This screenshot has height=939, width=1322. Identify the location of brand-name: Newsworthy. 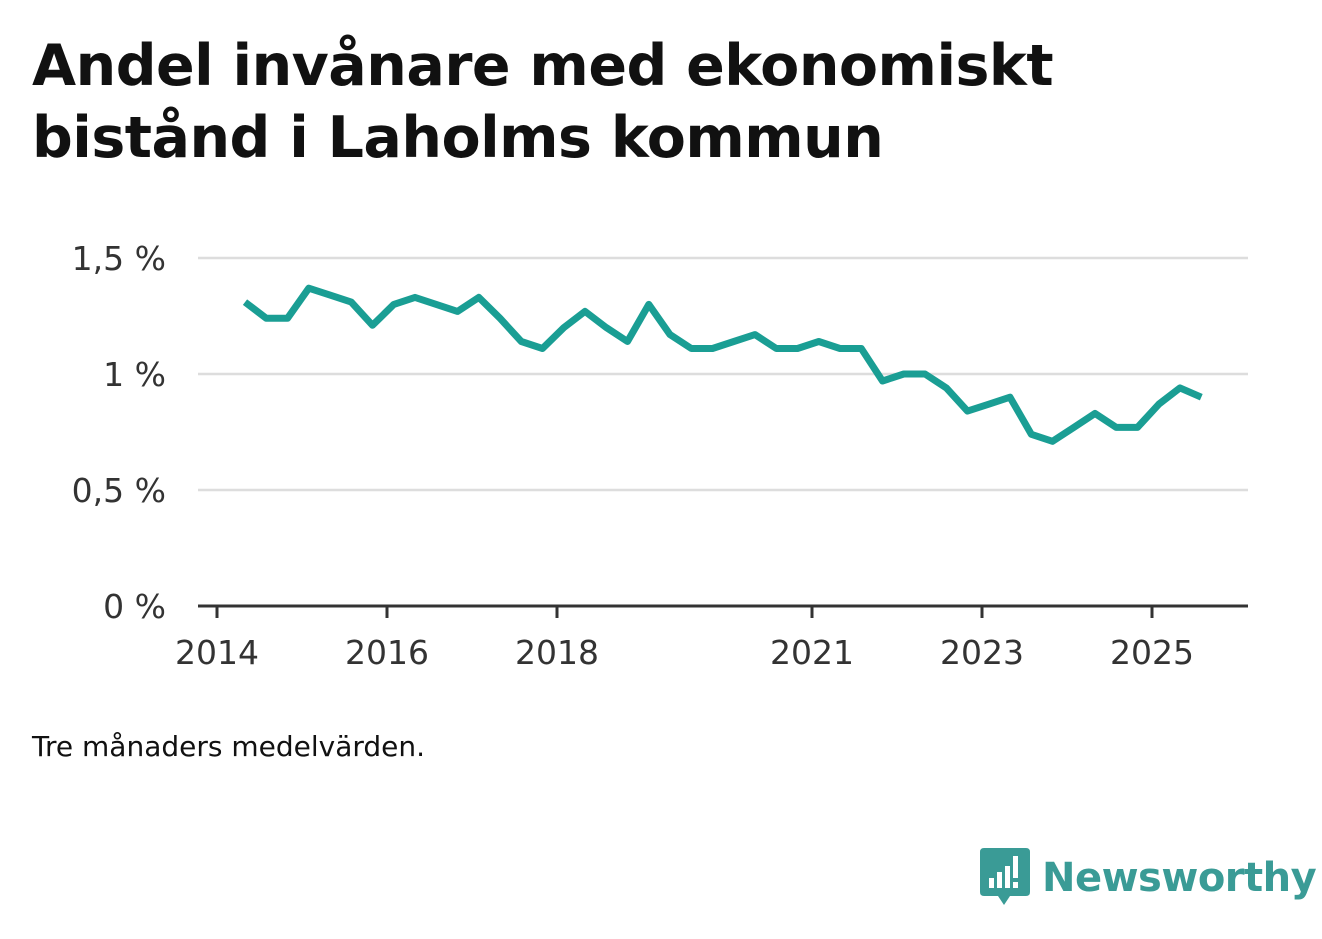
(1179, 878).